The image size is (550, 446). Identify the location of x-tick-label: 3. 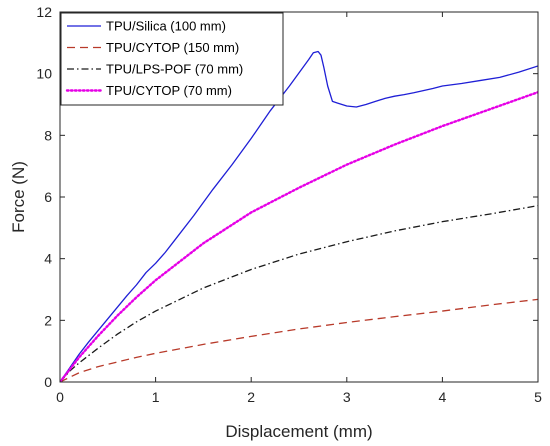
(347, 397).